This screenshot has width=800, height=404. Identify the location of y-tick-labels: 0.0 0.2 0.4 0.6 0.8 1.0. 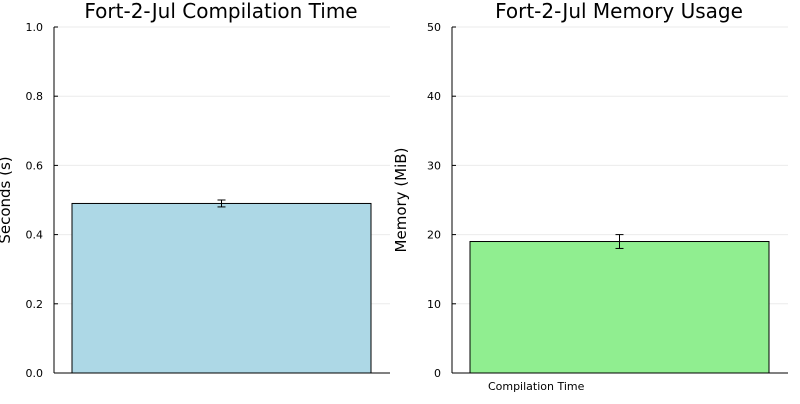
(35, 200).